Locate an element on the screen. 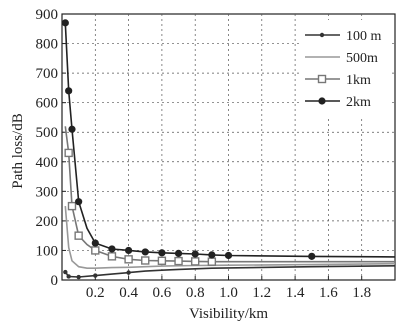 This screenshot has width=396, height=325. y-tick-label: 300 is located at coordinates (47, 192).